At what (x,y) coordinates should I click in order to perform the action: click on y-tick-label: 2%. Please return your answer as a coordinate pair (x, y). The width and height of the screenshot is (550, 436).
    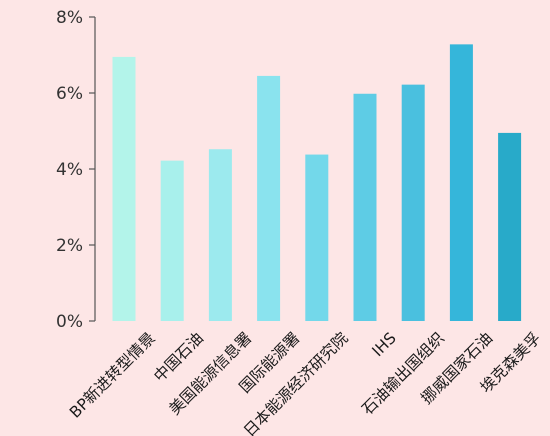
    Looking at the image, I should click on (69, 246).